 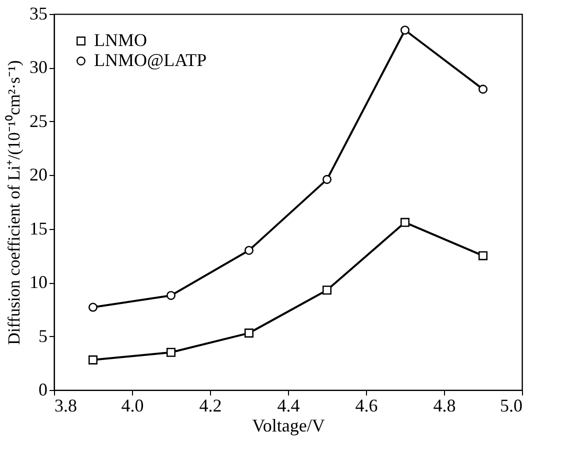 I want to click on y-tick-label: 35, so click(x=39, y=14).